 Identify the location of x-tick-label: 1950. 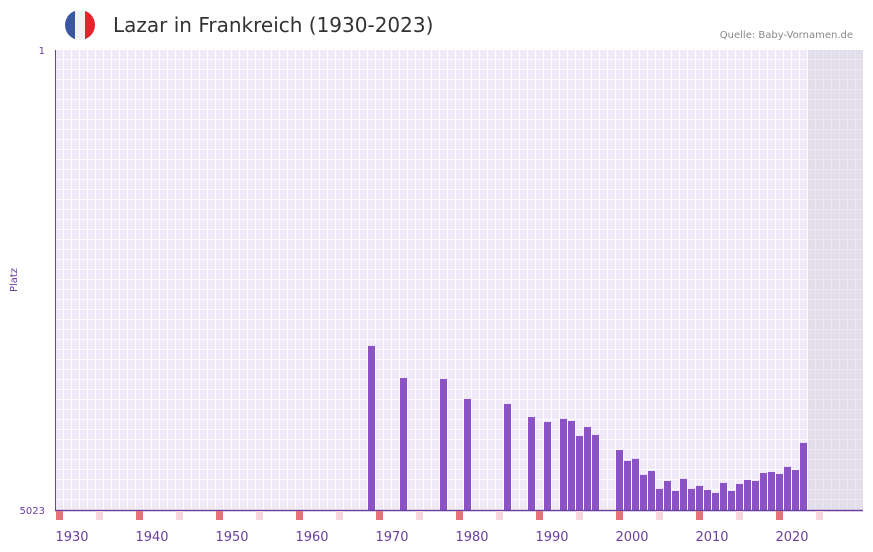
(231, 537).